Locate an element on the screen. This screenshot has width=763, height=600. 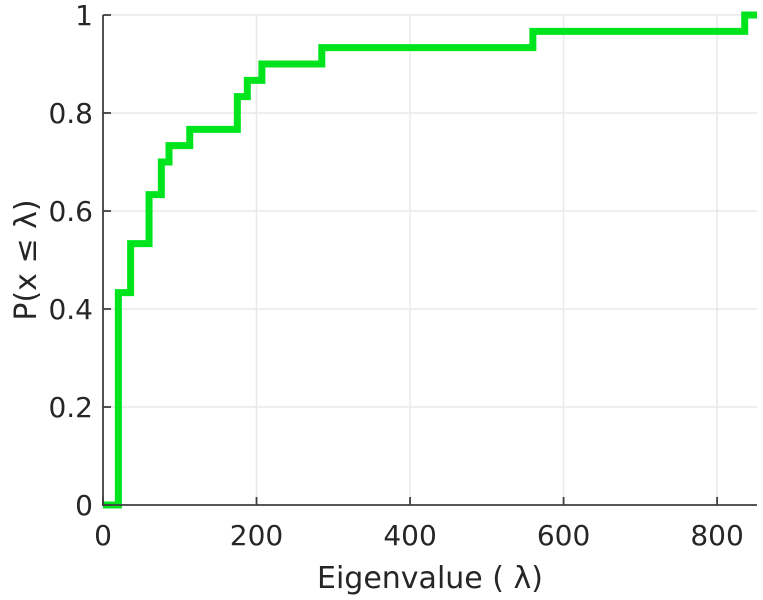
y-tick-label: 0 is located at coordinates (84, 505).